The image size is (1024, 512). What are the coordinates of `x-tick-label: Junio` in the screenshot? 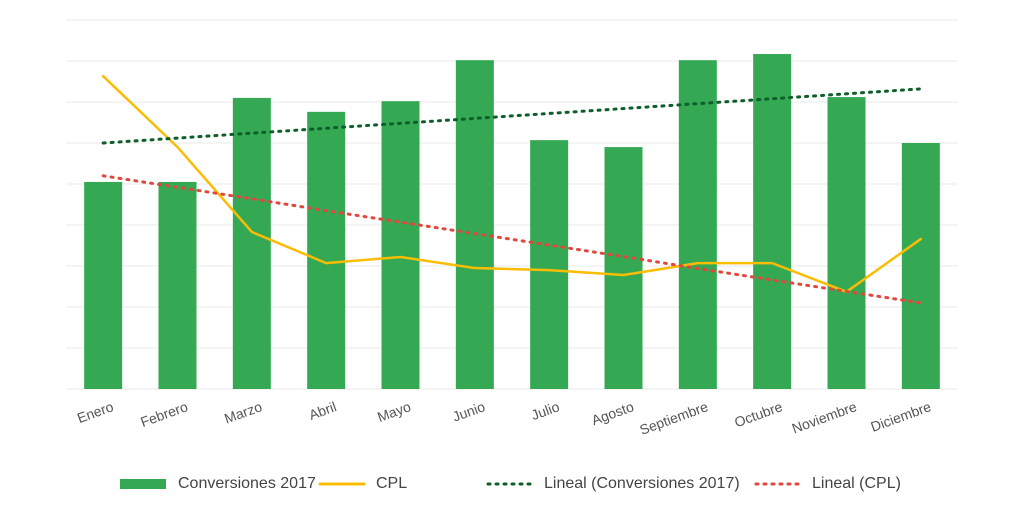 It's located at (468, 411).